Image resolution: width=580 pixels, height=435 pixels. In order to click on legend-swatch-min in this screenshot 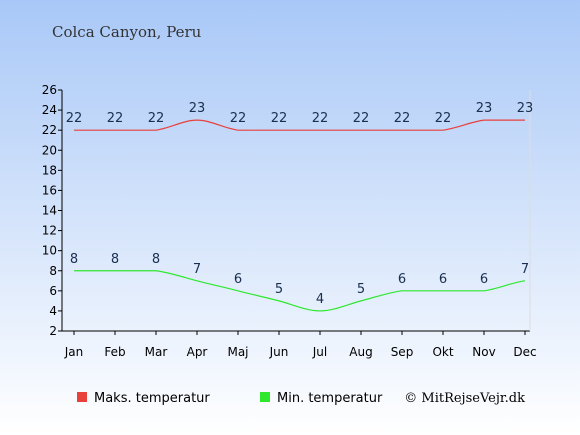, I will do `click(265, 397)`.